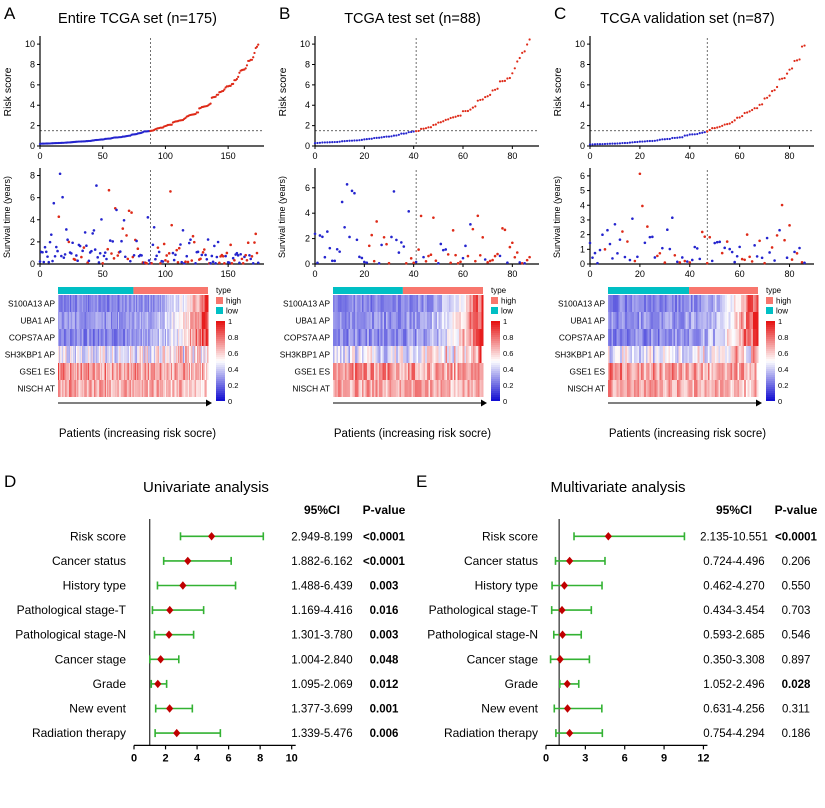 The image size is (825, 808). I want to click on svg-text: 9, so click(664, 758).